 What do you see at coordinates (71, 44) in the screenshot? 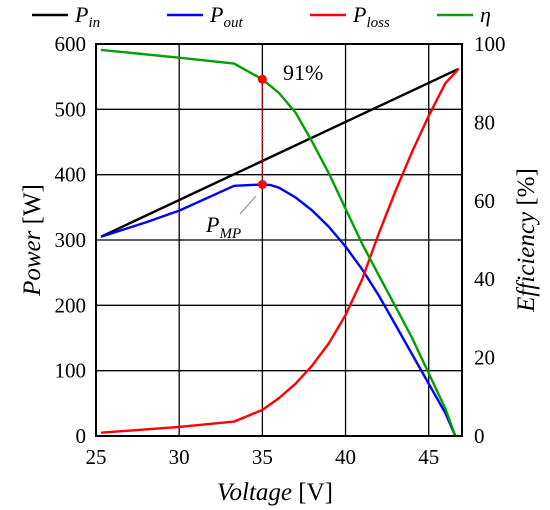
I see `y-left-tick-label: 600` at bounding box center [71, 44].